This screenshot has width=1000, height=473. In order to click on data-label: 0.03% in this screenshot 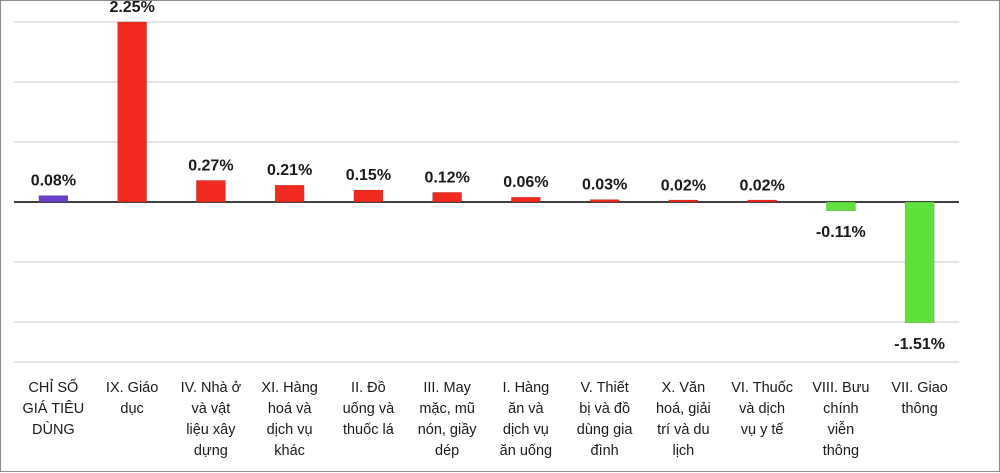, I will do `click(604, 185)`.